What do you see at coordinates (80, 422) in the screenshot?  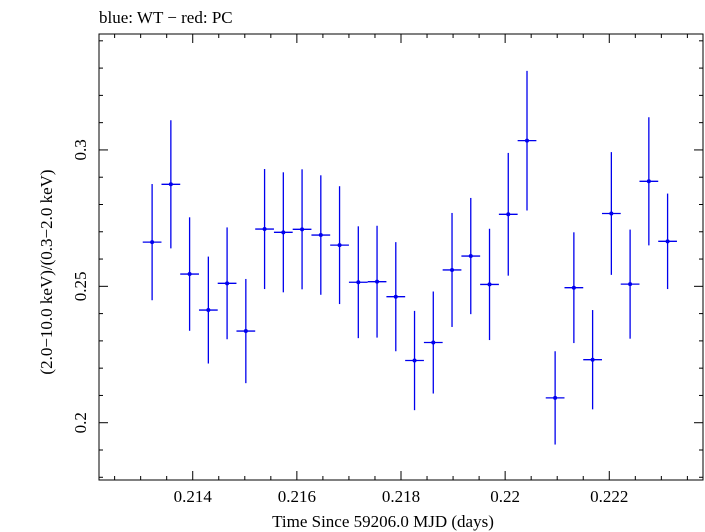 I see `y-tick-label: 0.2` at bounding box center [80, 422].